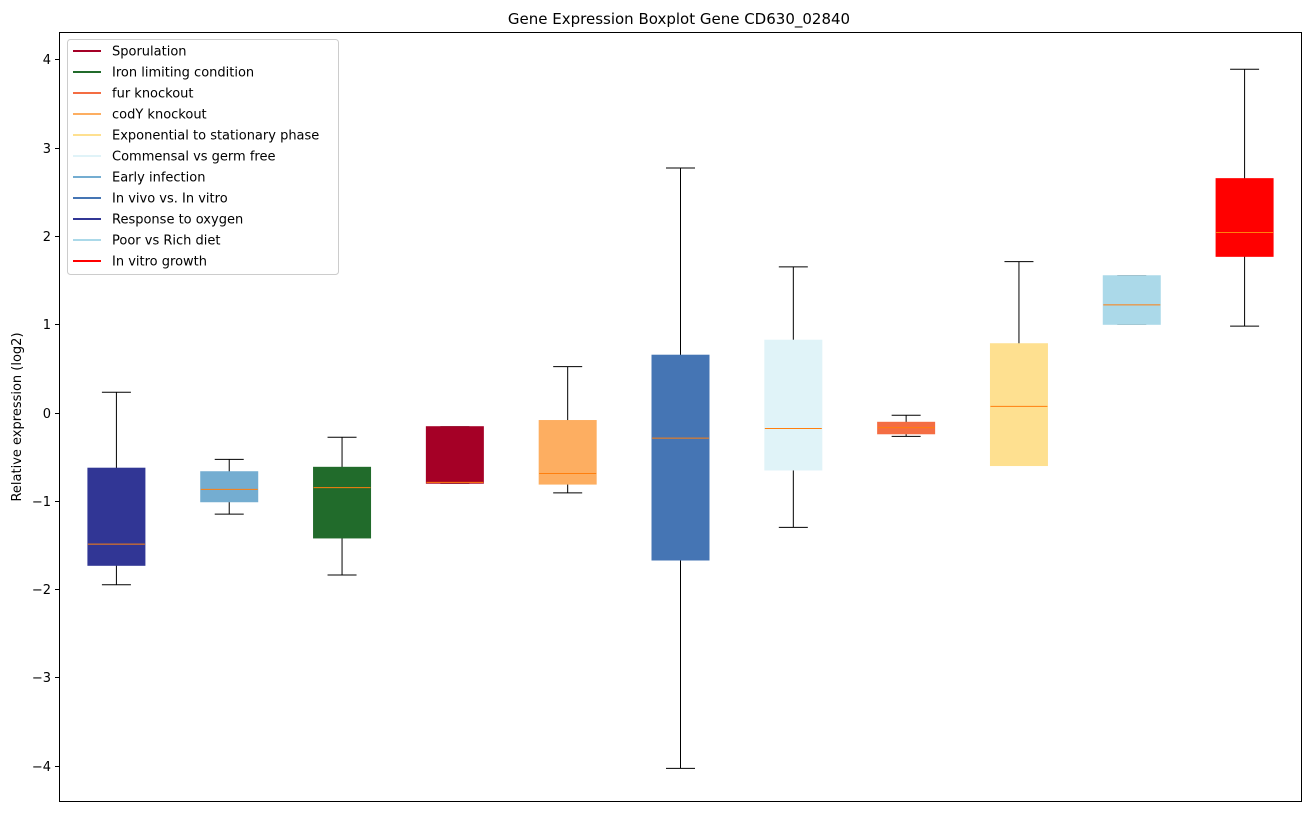 This screenshot has width=1309, height=816. Describe the element at coordinates (47, 149) in the screenshot. I see `y-tick-label: 3` at that location.